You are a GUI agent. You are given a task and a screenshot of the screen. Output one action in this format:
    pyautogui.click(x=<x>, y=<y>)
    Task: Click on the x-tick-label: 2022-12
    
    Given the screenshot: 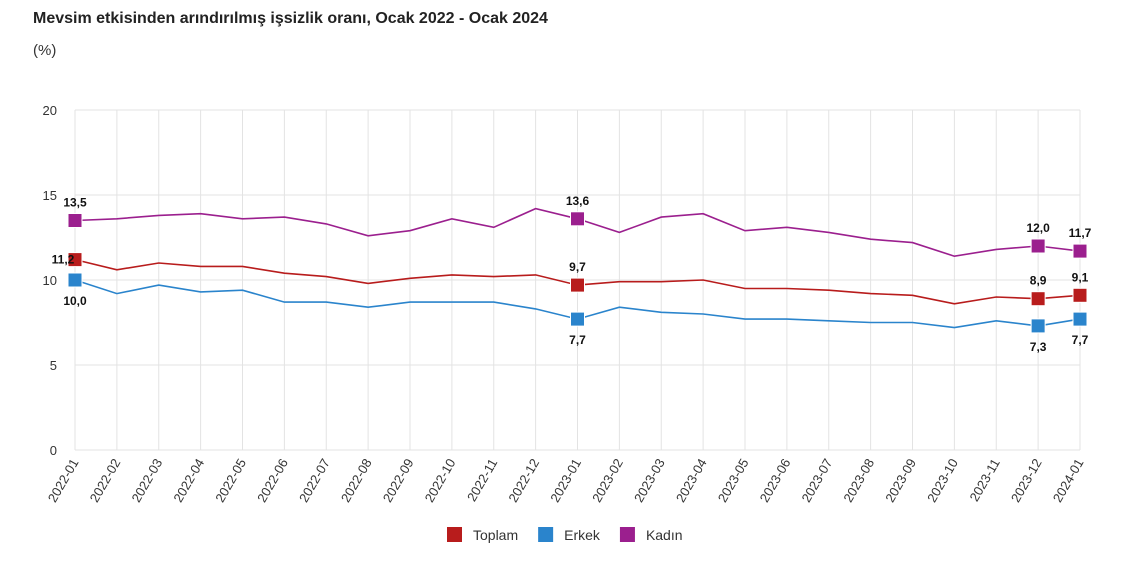 What is the action you would take?
    pyautogui.click(x=523, y=480)
    